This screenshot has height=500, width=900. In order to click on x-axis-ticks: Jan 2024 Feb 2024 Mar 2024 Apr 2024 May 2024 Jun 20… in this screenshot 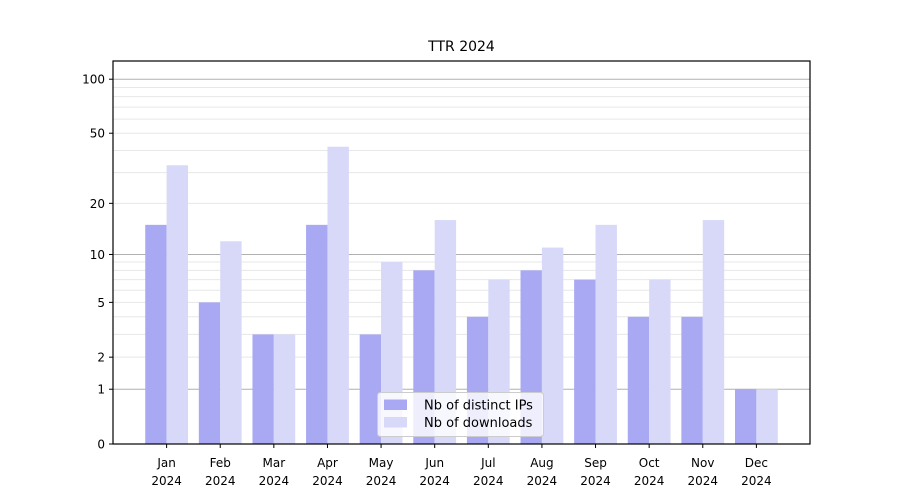, I will do `click(461, 466)`.